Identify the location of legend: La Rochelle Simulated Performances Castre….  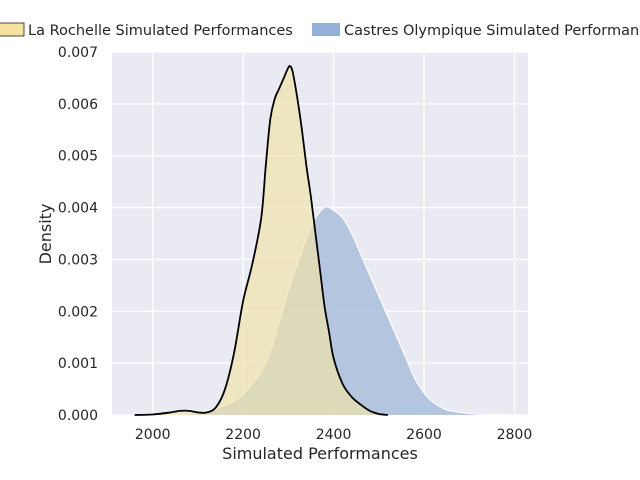
(320, 30).